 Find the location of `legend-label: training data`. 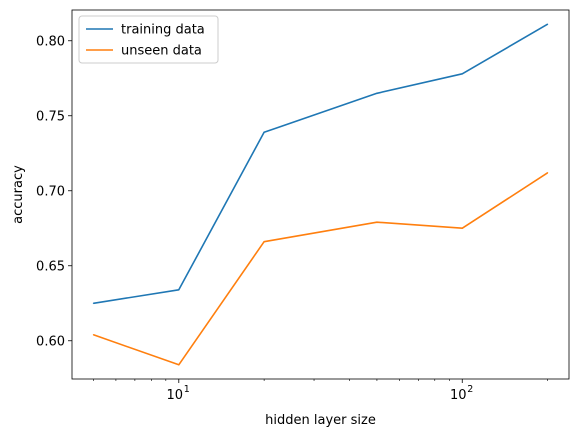

legend-label: training data is located at coordinates (163, 30).